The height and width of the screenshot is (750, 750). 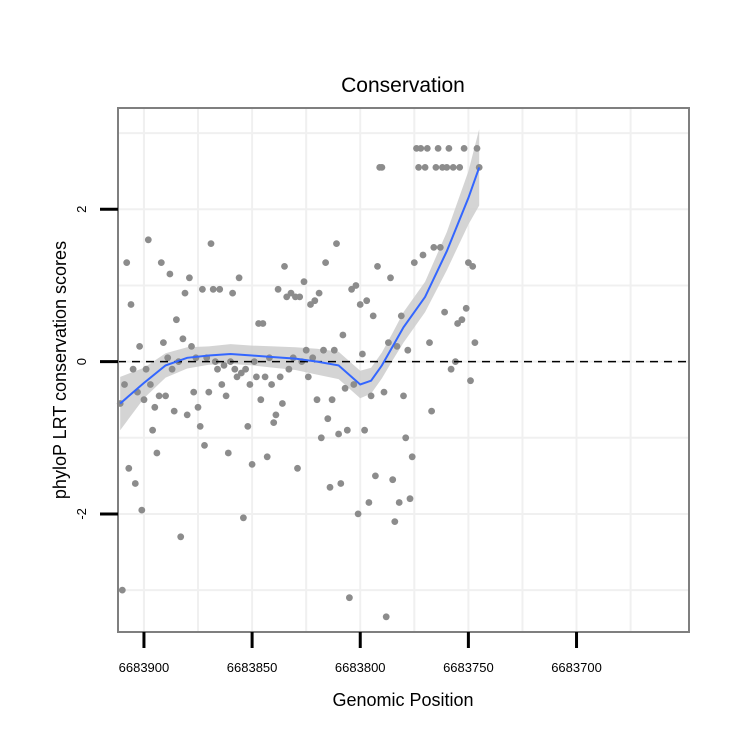 What do you see at coordinates (81, 209) in the screenshot?
I see `y-tick-label: 2` at bounding box center [81, 209].